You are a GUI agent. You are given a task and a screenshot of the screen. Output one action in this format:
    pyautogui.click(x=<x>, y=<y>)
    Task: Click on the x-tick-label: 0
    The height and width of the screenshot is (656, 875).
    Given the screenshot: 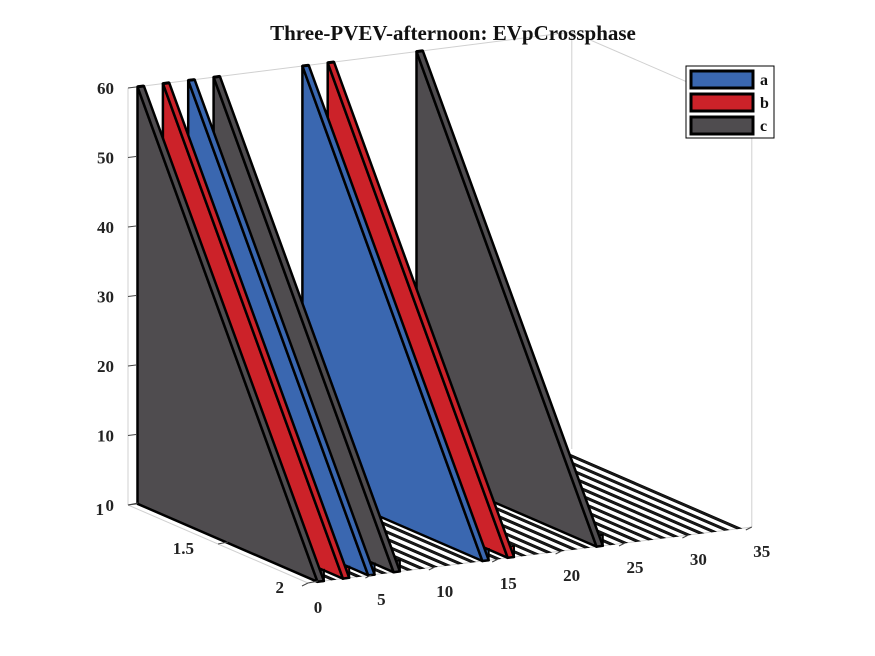 What is the action you would take?
    pyautogui.click(x=318, y=607)
    